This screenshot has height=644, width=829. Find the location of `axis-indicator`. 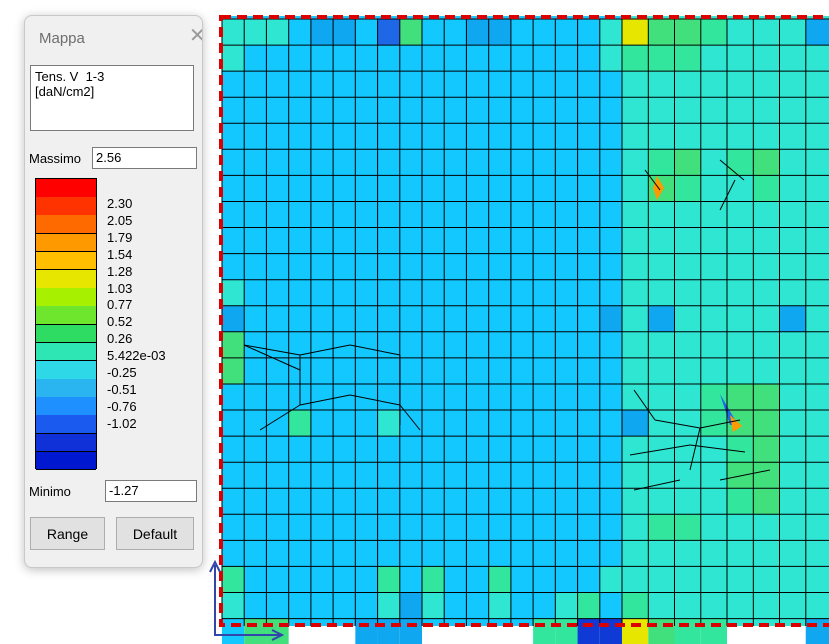

axis-indicator is located at coordinates (247, 600).